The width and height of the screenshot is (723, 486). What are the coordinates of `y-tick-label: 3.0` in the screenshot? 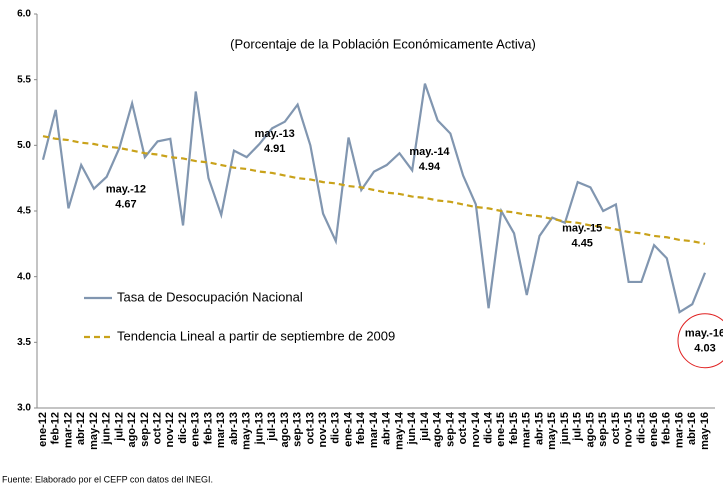 It's located at (24, 408).